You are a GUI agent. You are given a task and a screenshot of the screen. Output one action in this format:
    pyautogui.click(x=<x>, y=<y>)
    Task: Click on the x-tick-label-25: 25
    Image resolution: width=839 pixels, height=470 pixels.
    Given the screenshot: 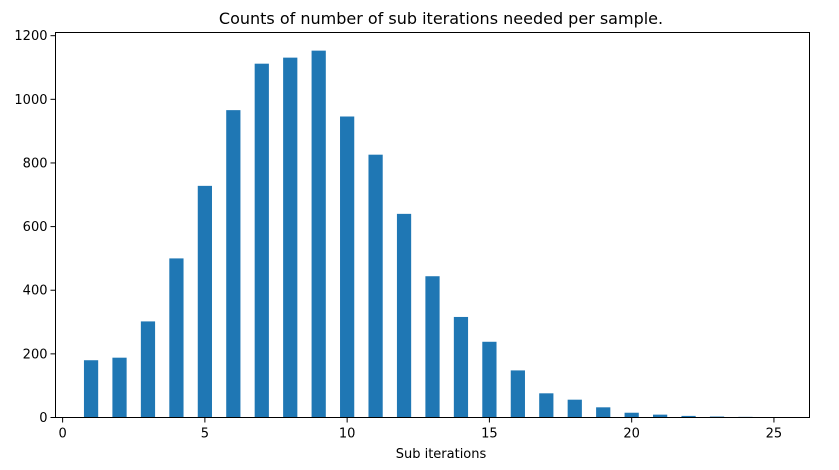 What is the action you would take?
    pyautogui.click(x=774, y=434)
    